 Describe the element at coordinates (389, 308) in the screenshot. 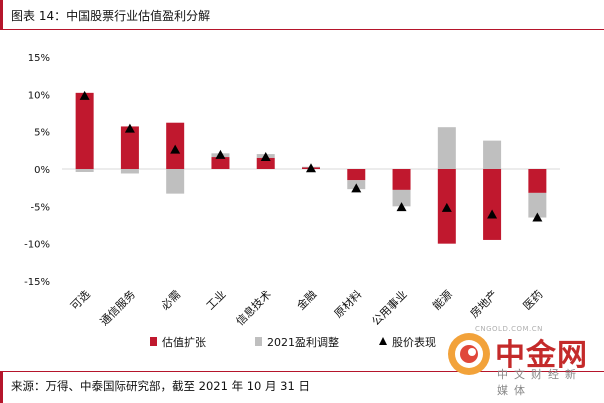

I see `x-tick-label: 公用事业` at that location.